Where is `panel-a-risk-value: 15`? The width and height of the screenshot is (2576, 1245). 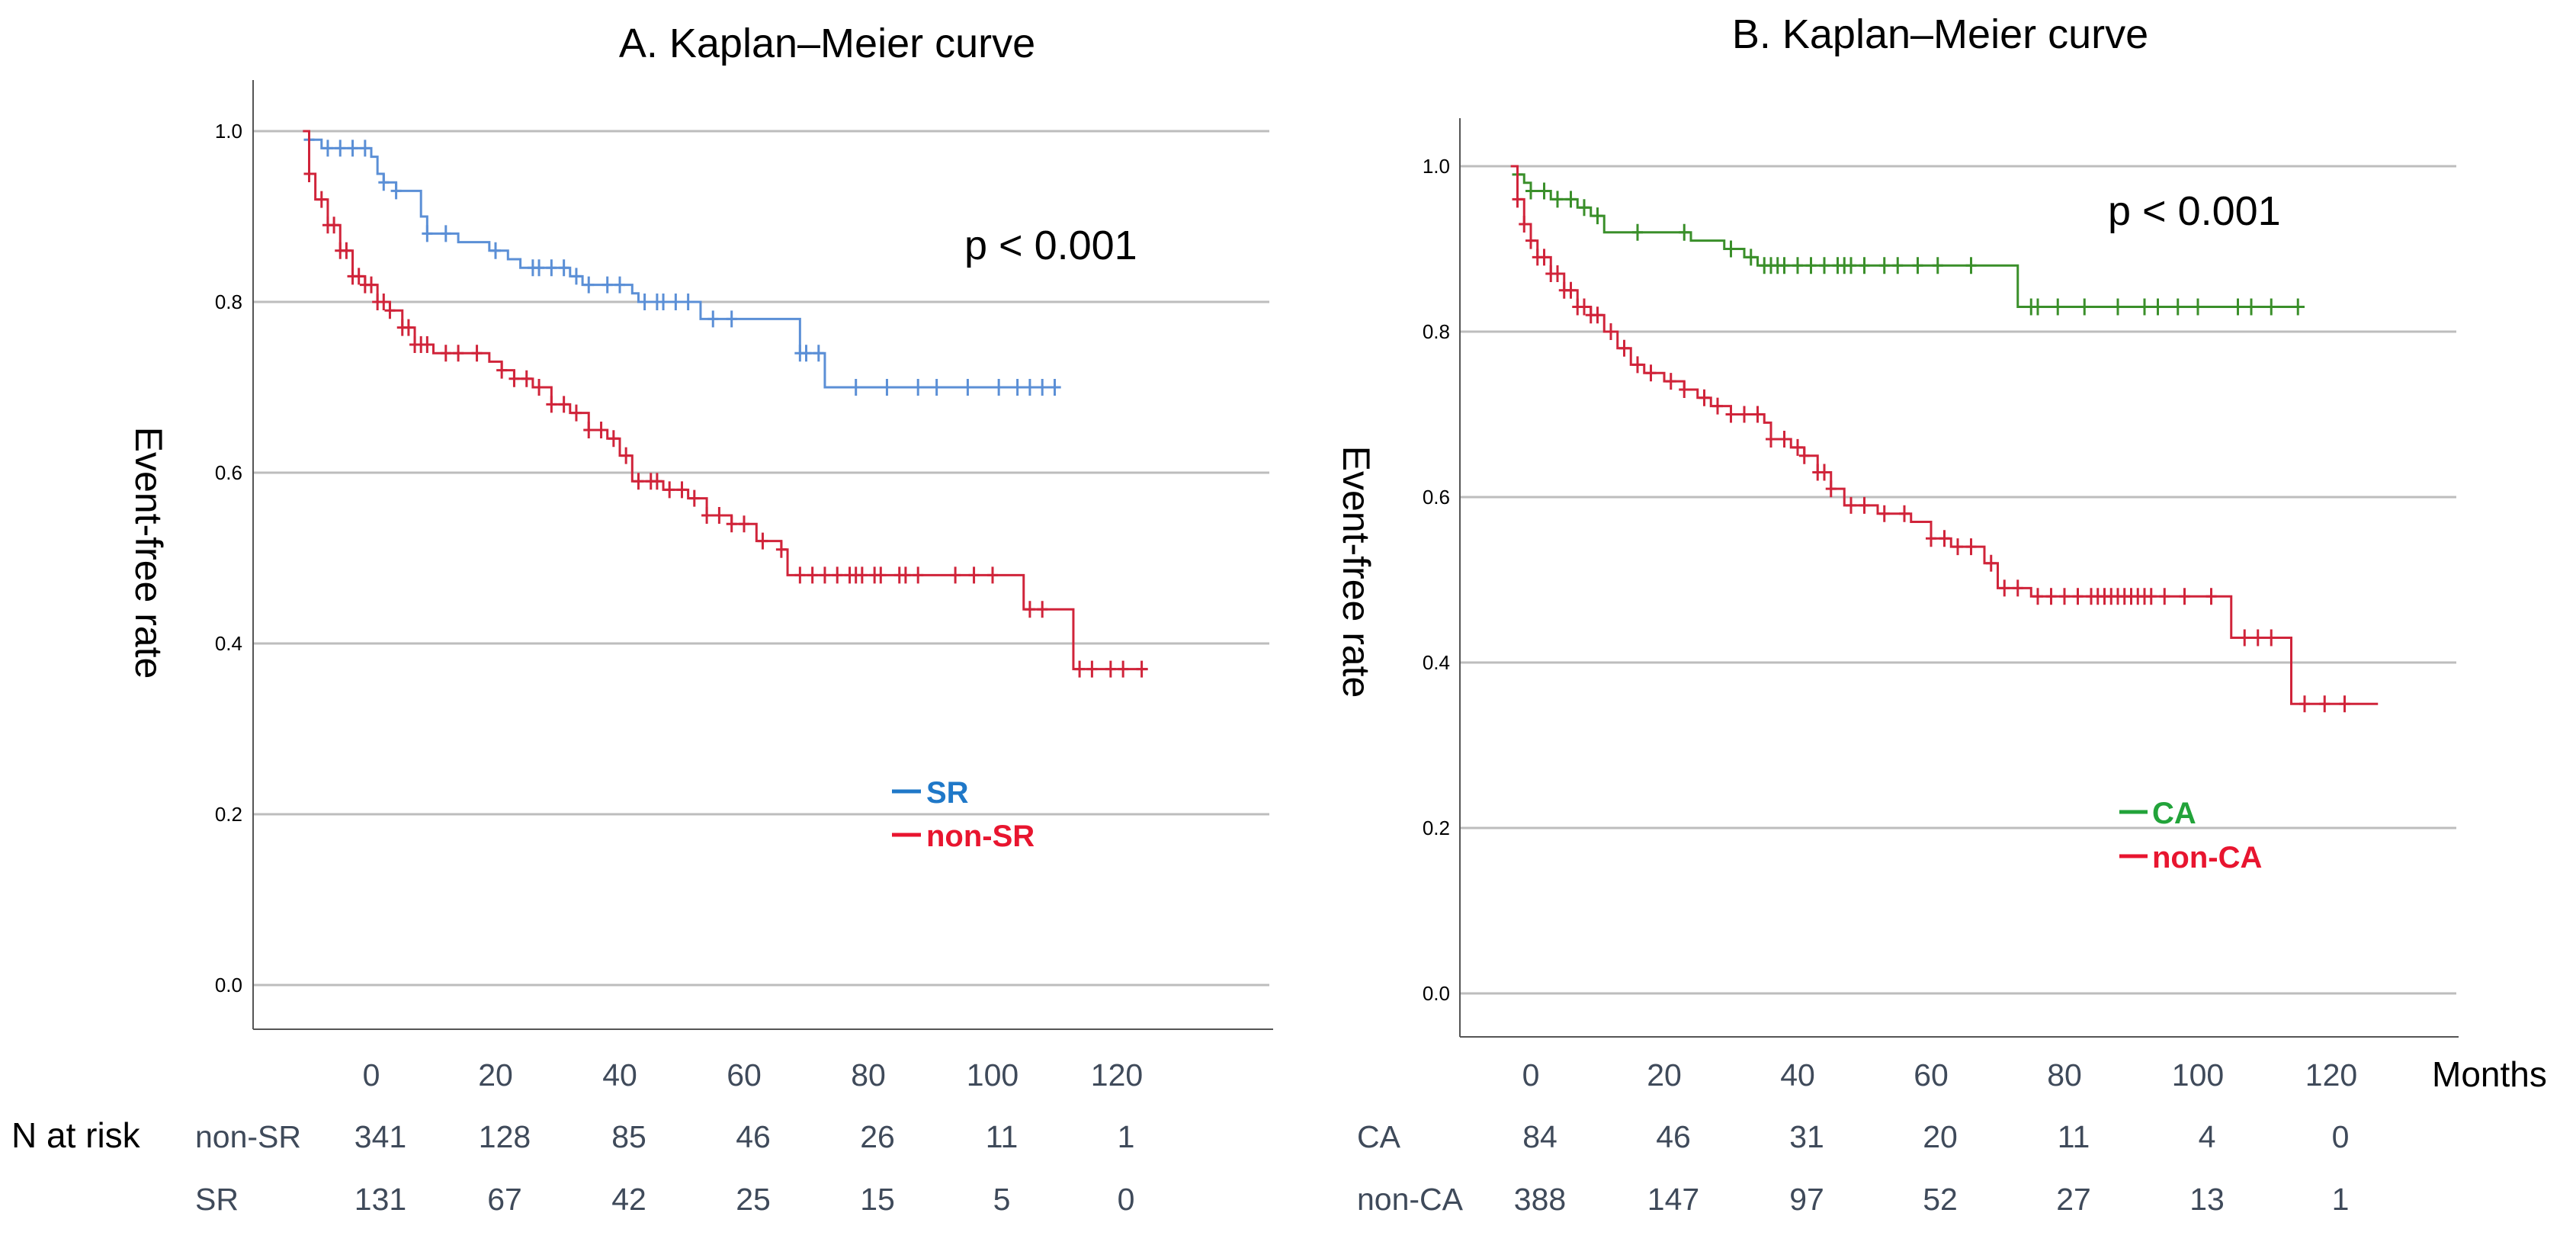
panel-a-risk-value: 15 is located at coordinates (877, 1199).